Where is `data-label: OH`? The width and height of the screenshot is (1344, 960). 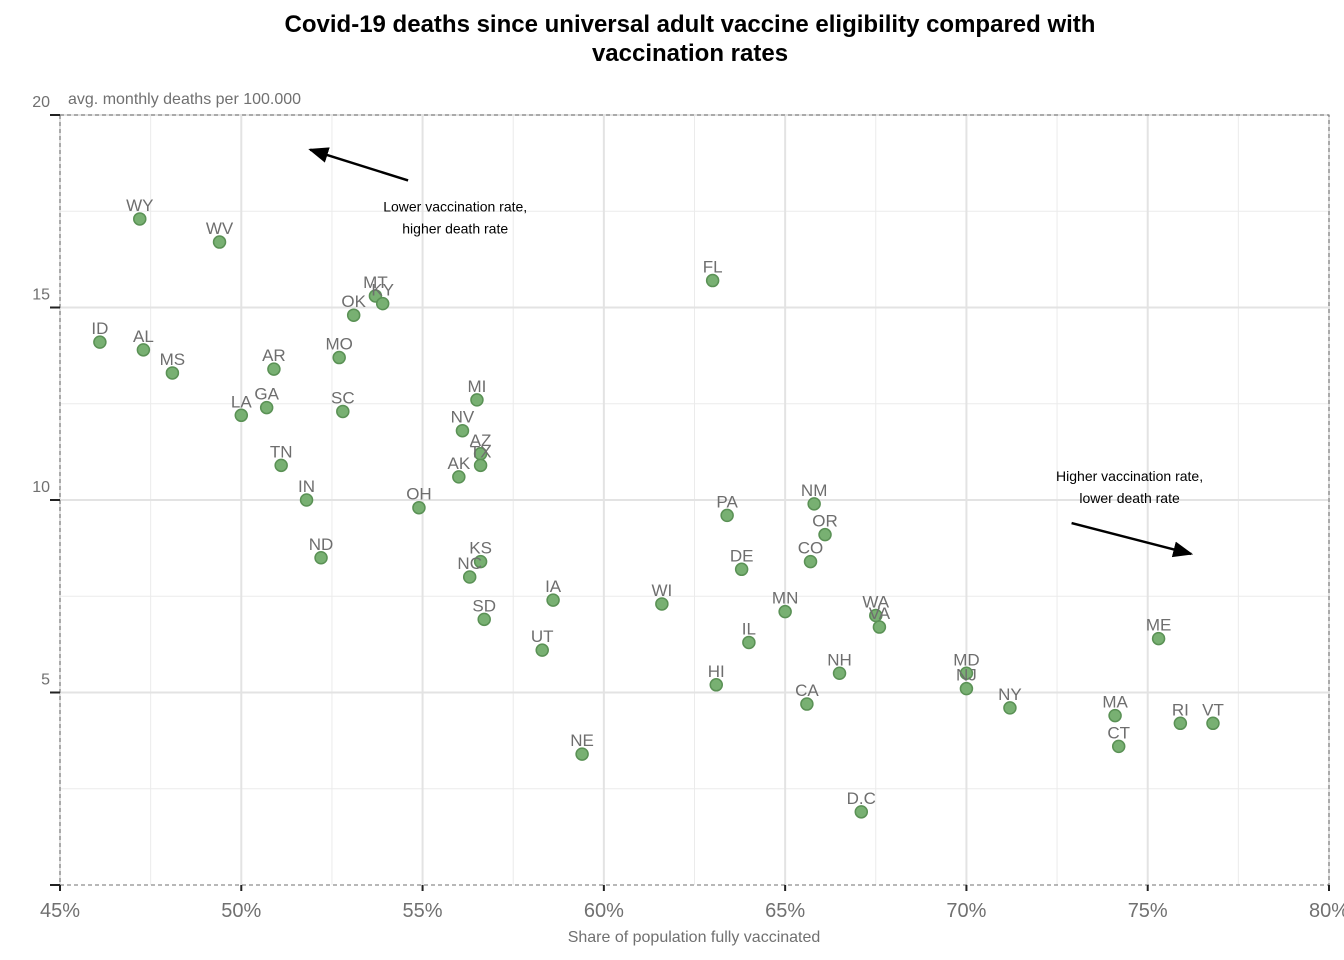 data-label: OH is located at coordinates (419, 494).